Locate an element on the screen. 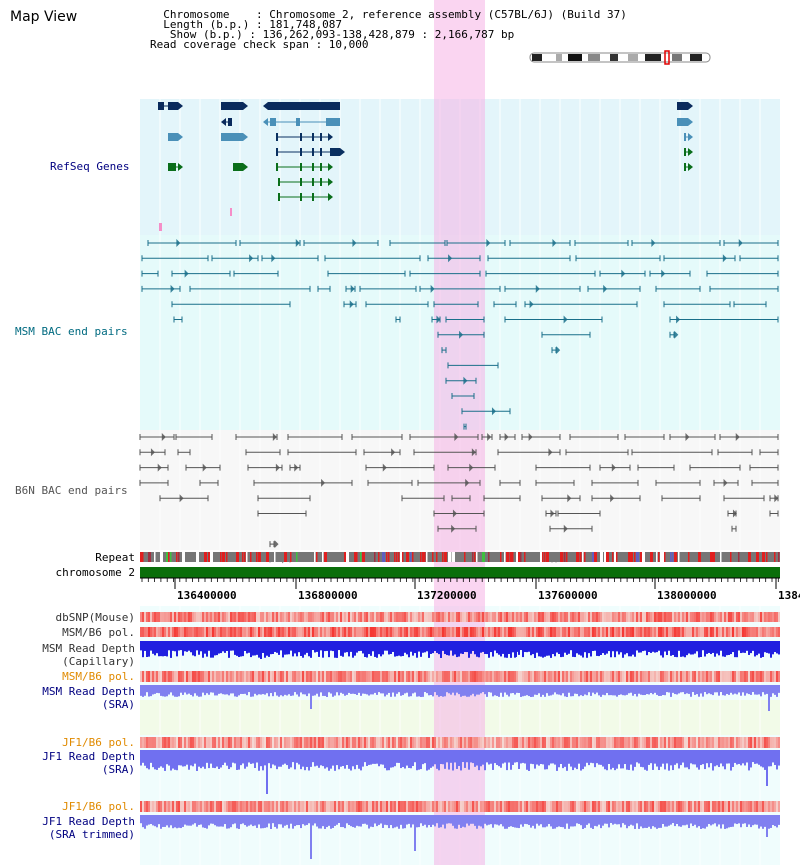 Image resolution: width=800 pixels, height=865 pixels. bac-end-arrow is located at coordinates (438, 319).